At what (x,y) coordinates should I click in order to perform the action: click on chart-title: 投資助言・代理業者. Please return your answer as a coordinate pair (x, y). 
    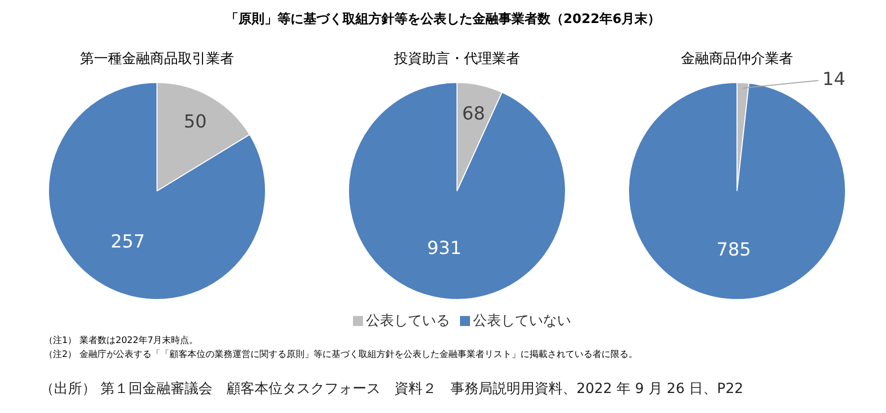
    Looking at the image, I should click on (457, 59).